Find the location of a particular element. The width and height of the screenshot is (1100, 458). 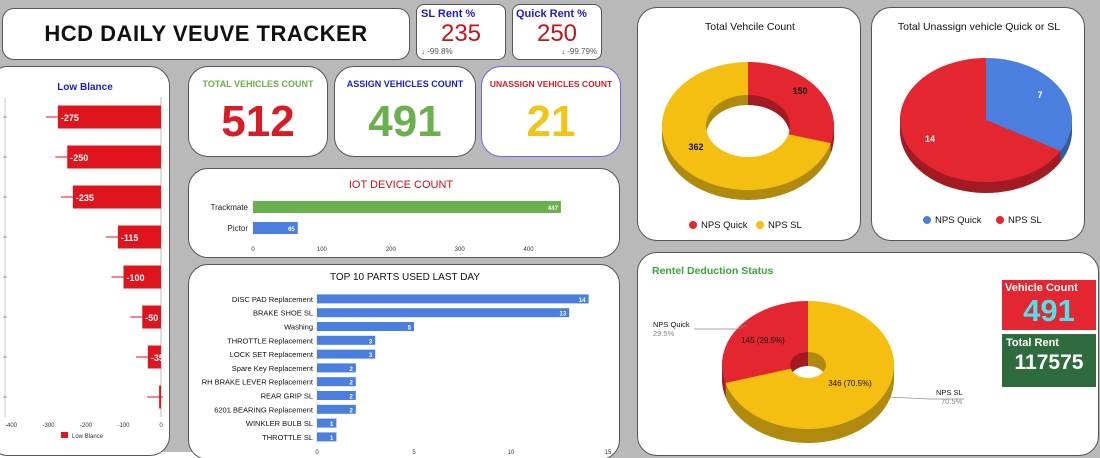

total-vehicle-pie-chart: Total Vehcile Count 150 362 NPS Quick NPS SL is located at coordinates (748, 126).